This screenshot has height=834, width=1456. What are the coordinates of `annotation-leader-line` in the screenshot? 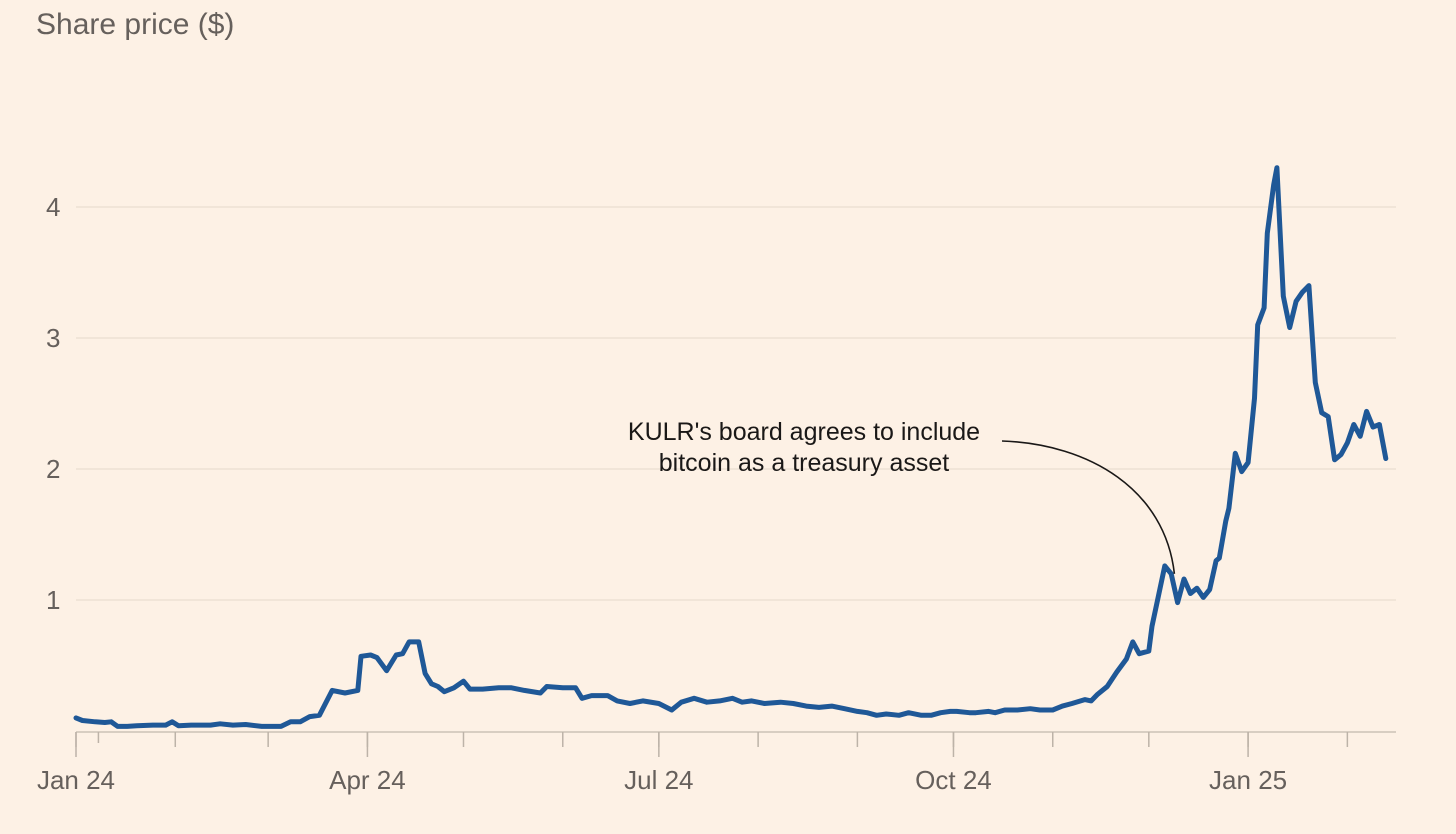 It's located at (1088, 507).